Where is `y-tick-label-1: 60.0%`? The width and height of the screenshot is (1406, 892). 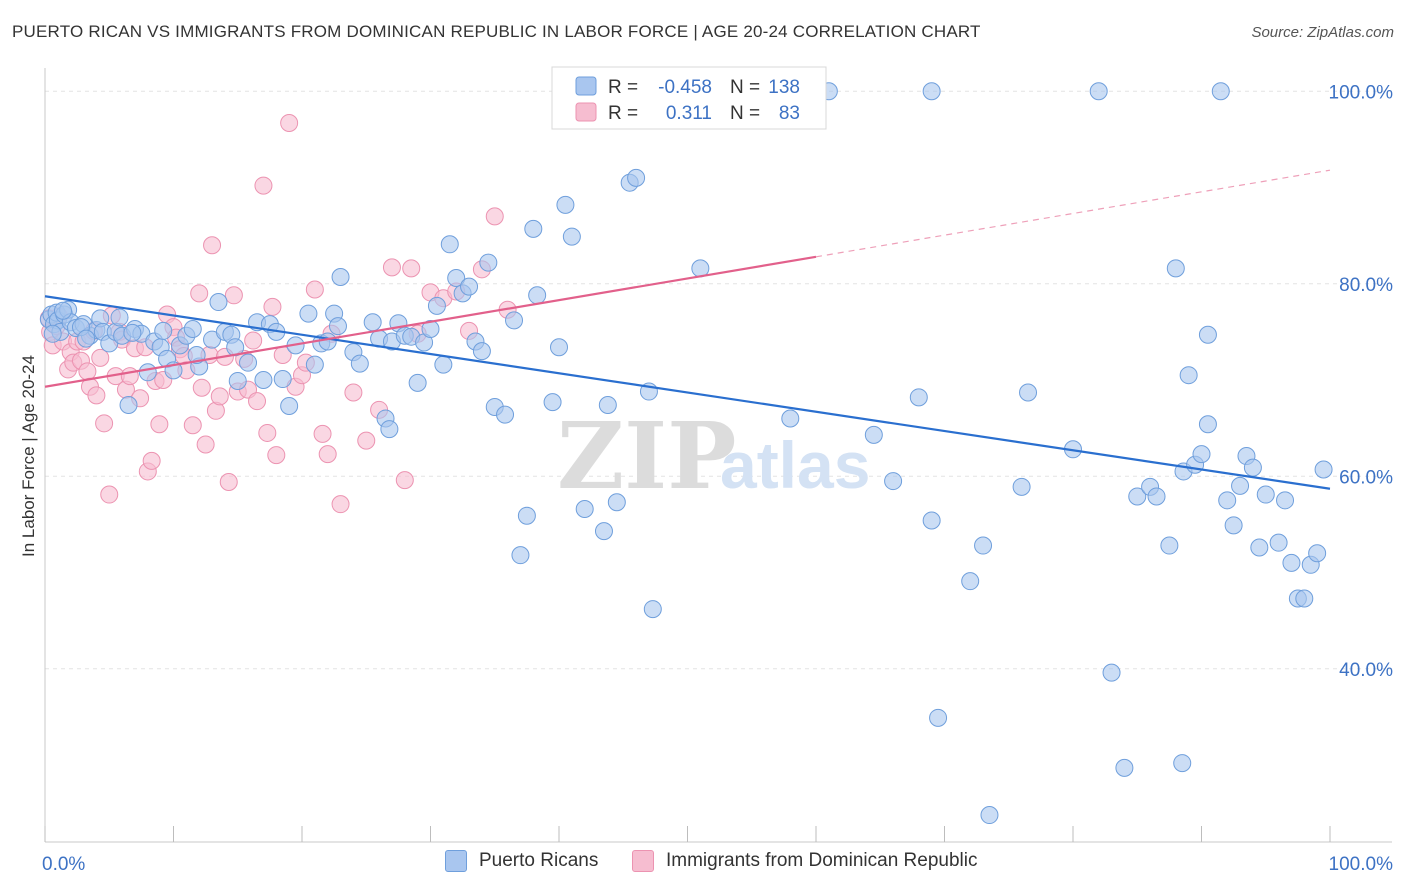
y-tick-label-1: 60.0% is located at coordinates (1366, 477).